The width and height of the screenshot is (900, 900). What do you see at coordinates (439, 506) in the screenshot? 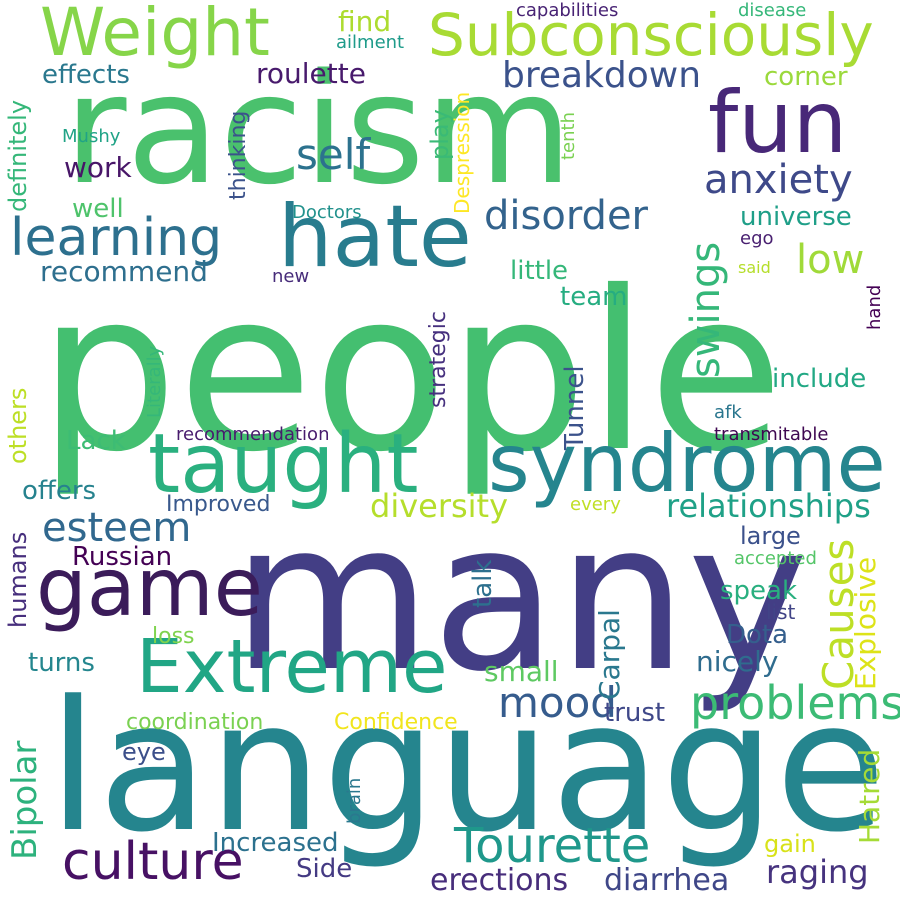
I see `word-diversity: diversity` at bounding box center [439, 506].